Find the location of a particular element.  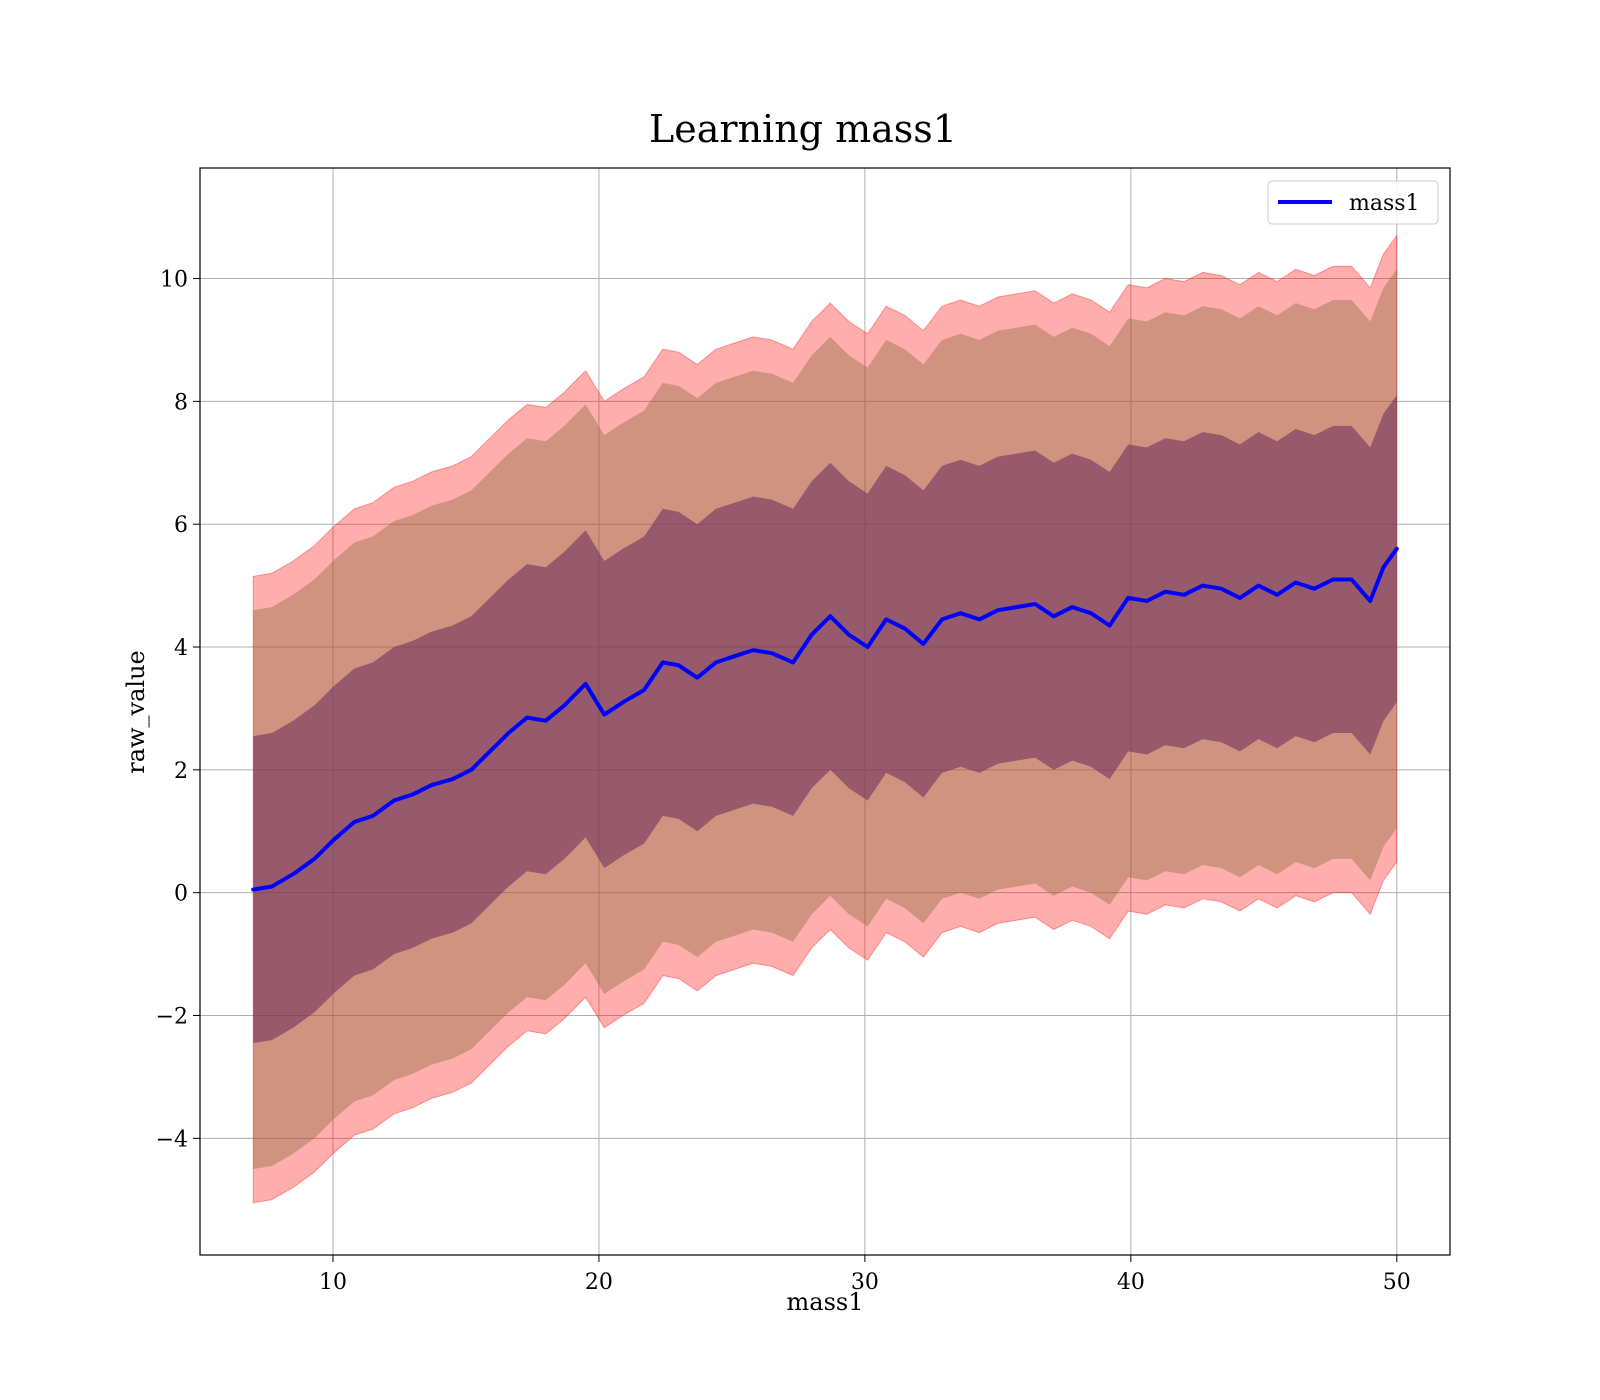

y-tick-label: 10 is located at coordinates (174, 280).